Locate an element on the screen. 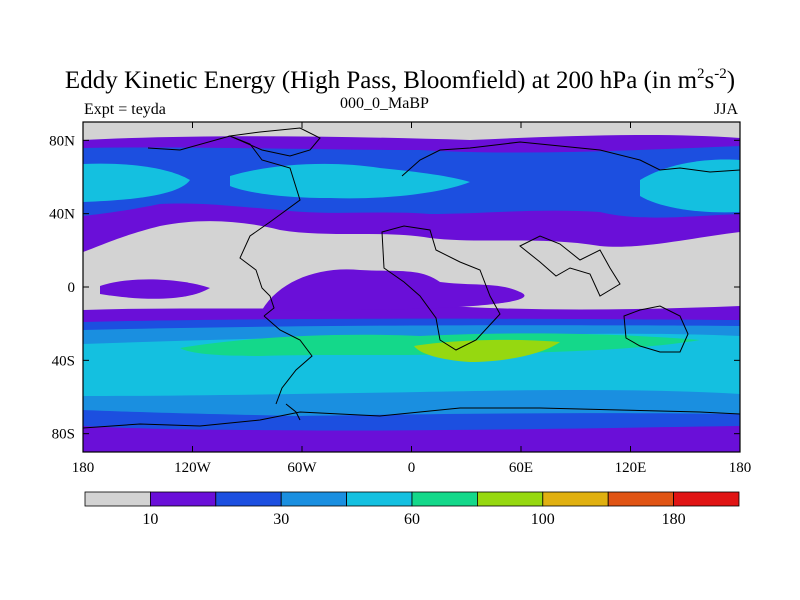 The width and height of the screenshot is (800, 600). coastline-africa is located at coordinates (441, 288).